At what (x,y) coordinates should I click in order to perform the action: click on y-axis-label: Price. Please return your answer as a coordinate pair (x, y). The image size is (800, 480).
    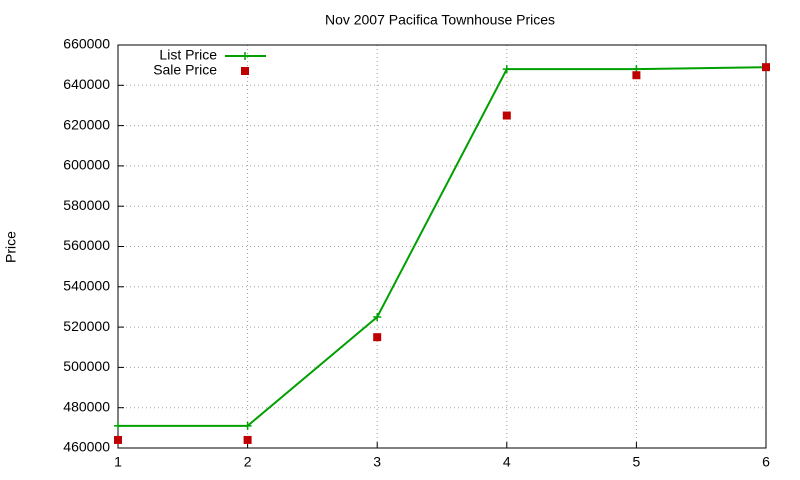
    Looking at the image, I should click on (11, 247).